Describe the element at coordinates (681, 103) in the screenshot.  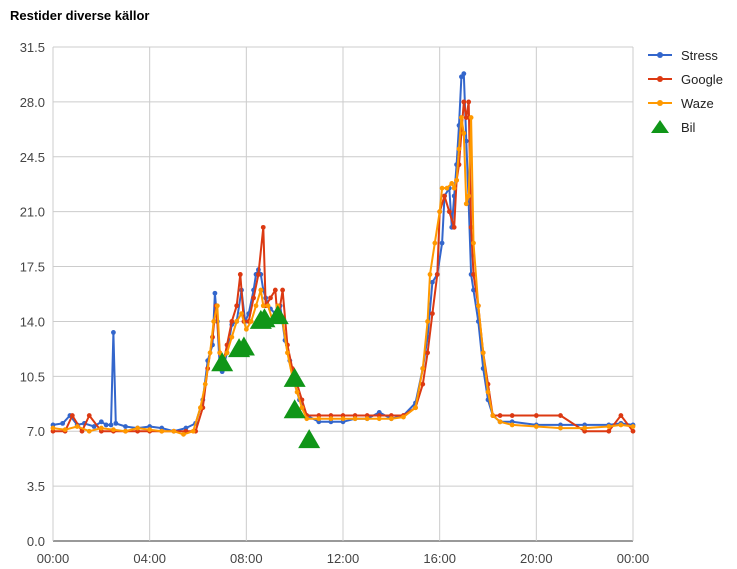
I see `legend-item-waze: Waze` at that location.